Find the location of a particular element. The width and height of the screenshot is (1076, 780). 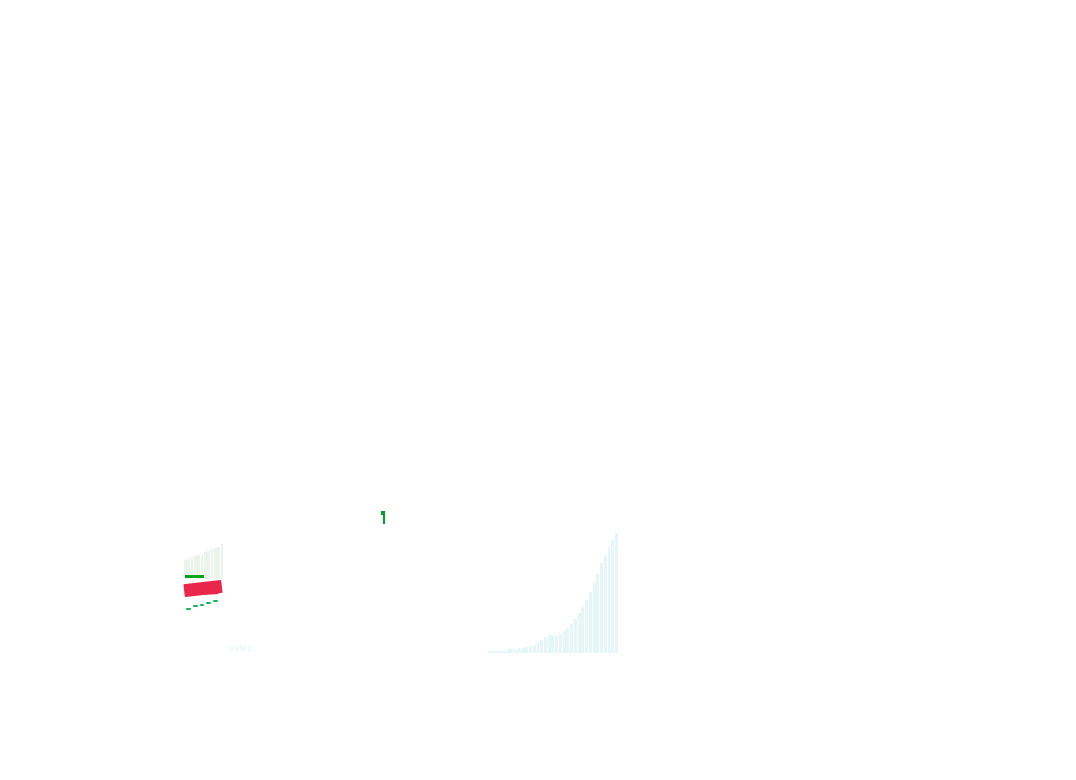

highlight-stroke is located at coordinates (203, 588).